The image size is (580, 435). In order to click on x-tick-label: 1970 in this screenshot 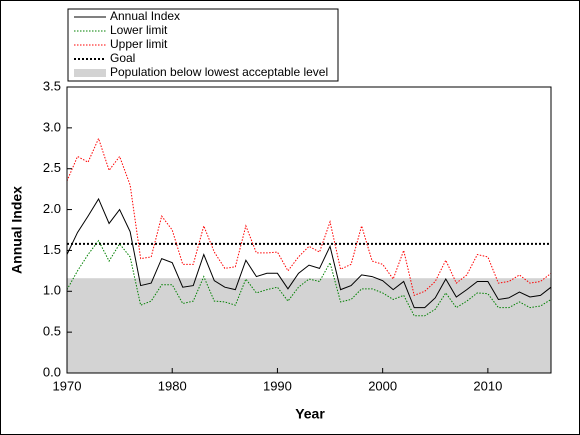, I will do `click(67, 385)`.